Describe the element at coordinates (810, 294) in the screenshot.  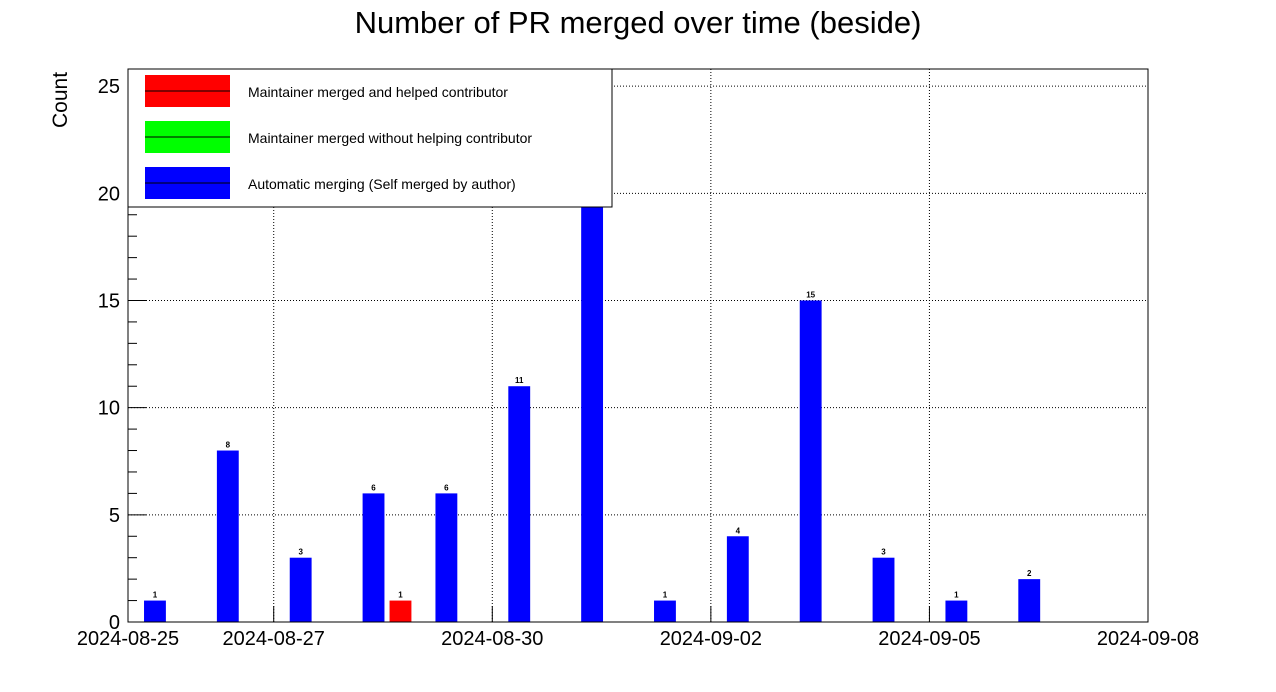
I see `bar-value-label: 15` at that location.